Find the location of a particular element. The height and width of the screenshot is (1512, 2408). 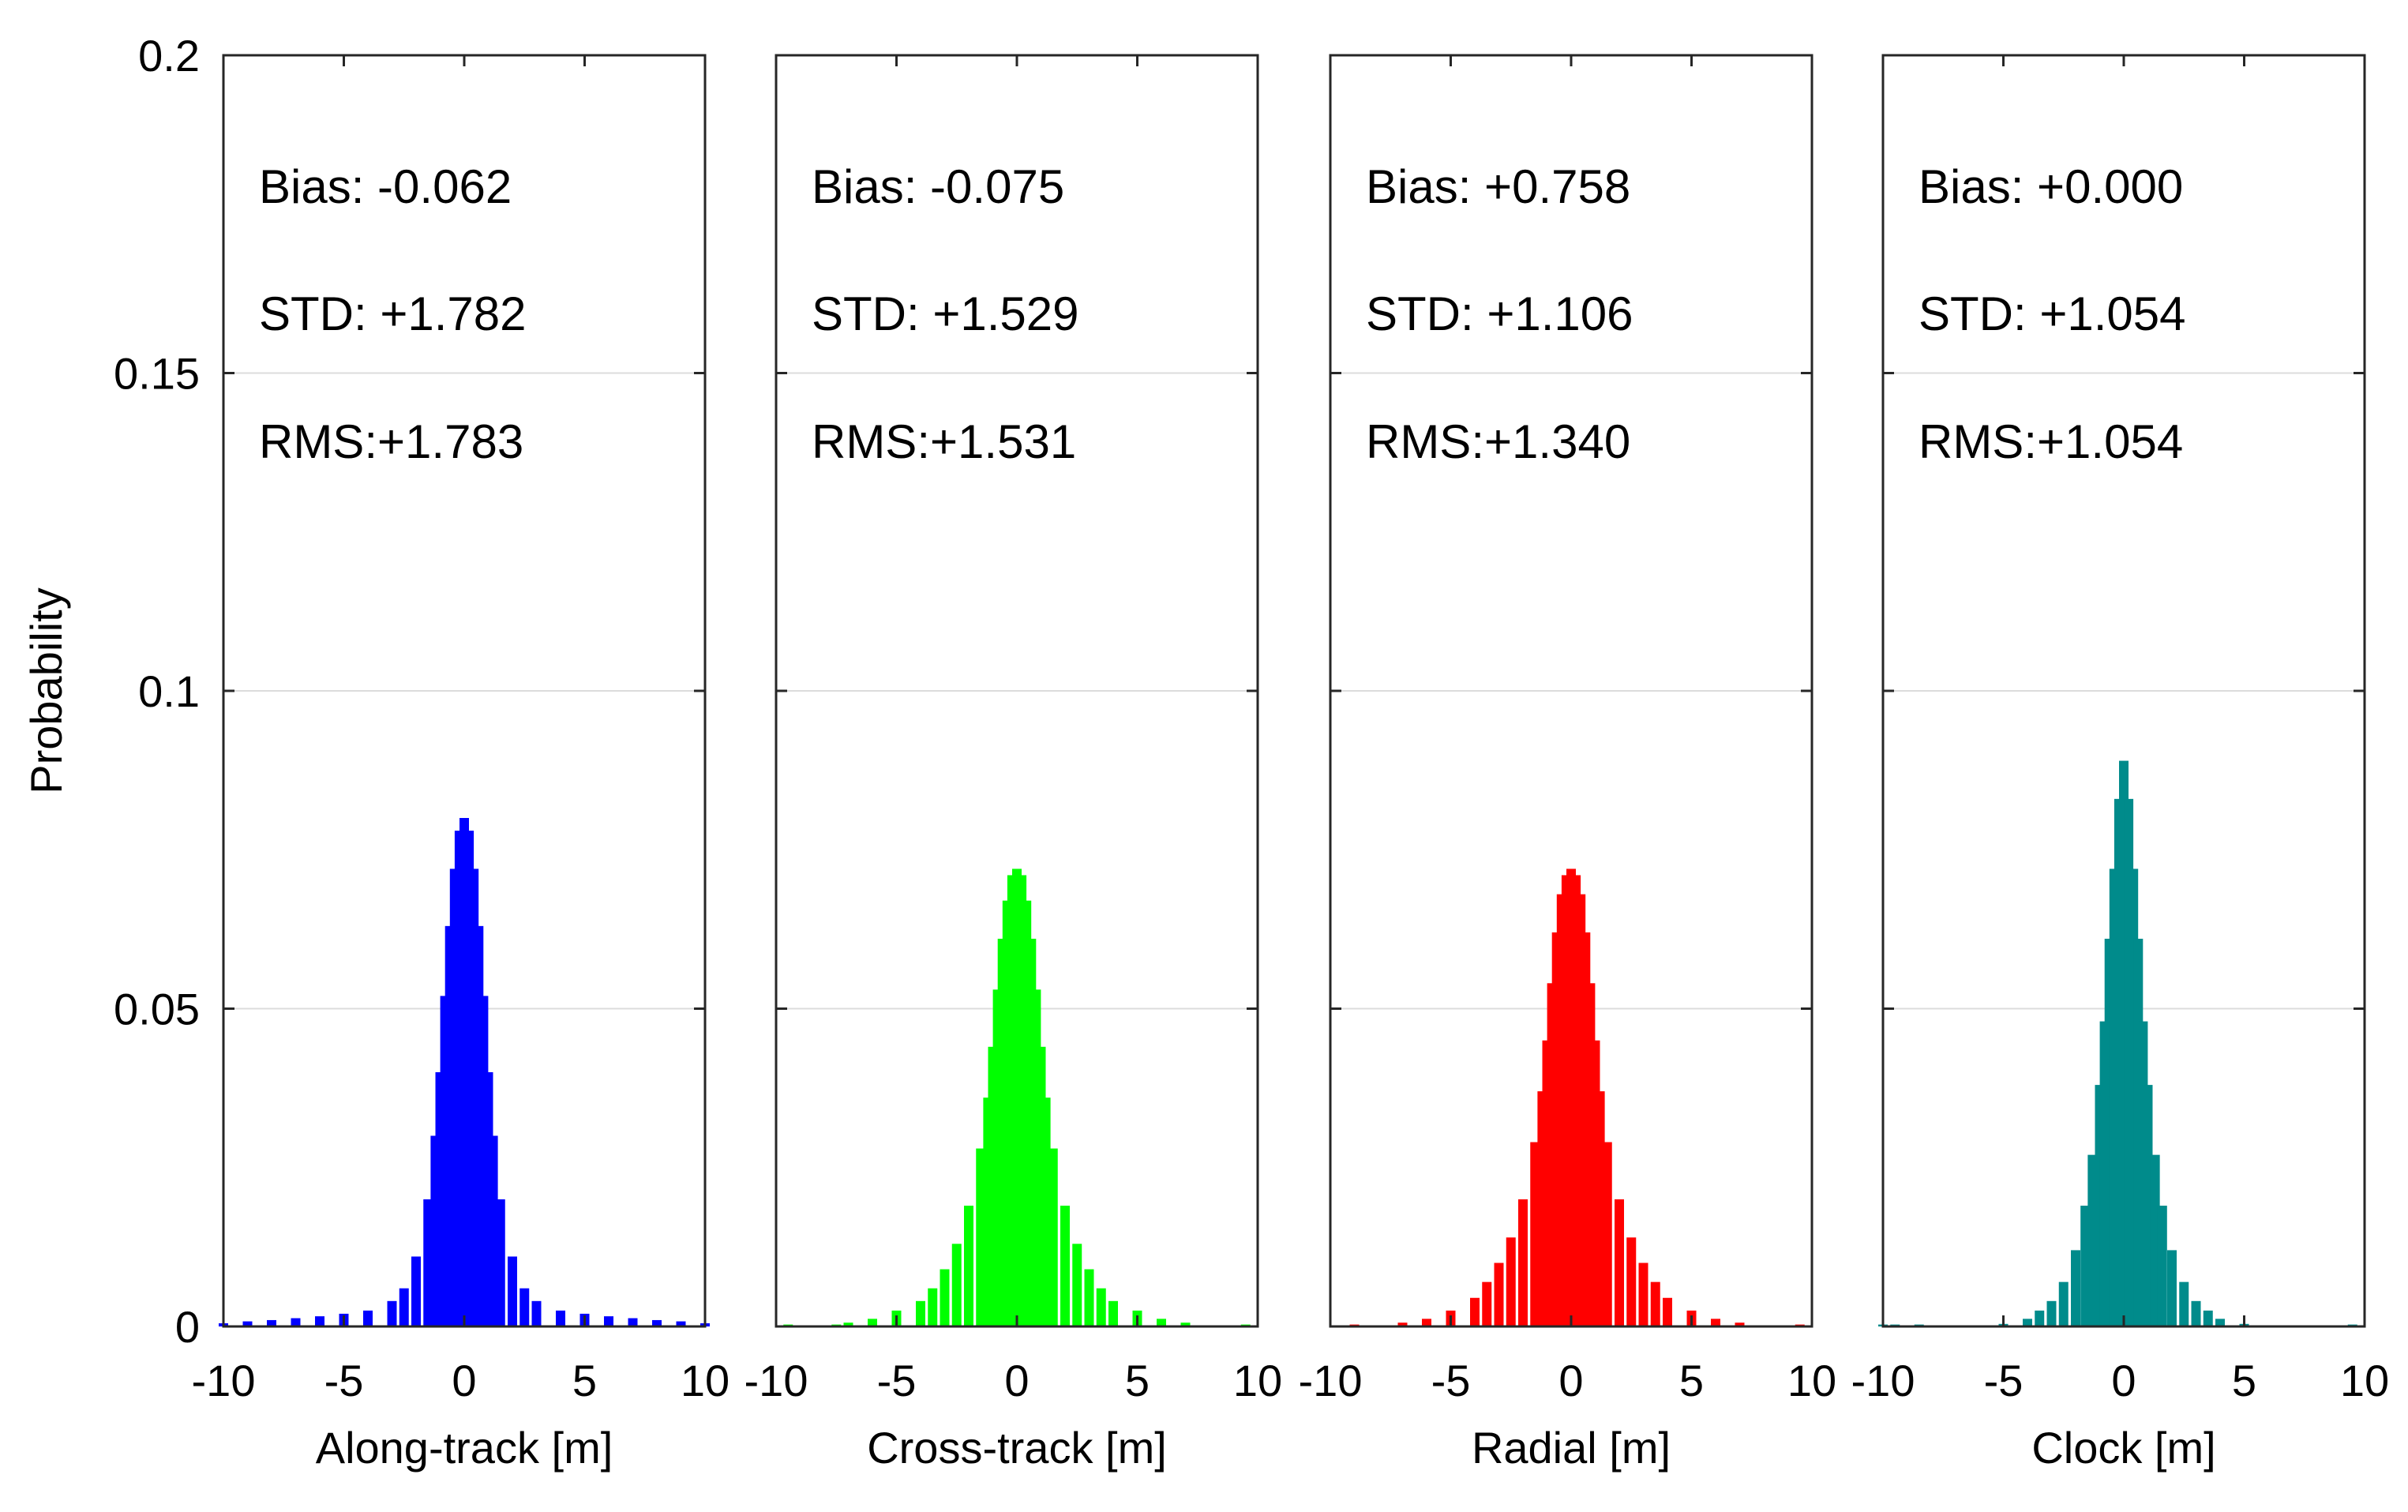

std-text: STD: +1.782 is located at coordinates (393, 313).